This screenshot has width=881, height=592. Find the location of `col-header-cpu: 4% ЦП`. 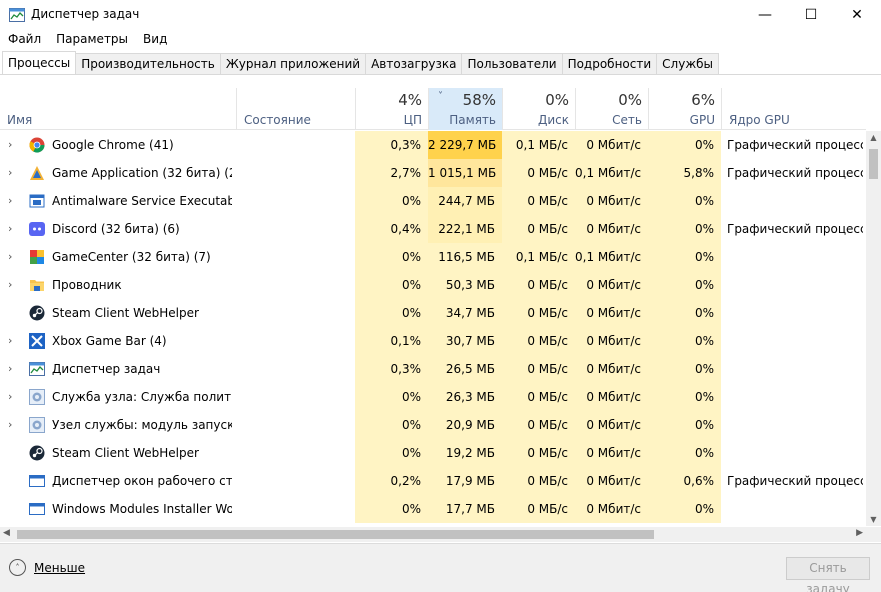

col-header-cpu: 4% ЦП is located at coordinates (391, 109).